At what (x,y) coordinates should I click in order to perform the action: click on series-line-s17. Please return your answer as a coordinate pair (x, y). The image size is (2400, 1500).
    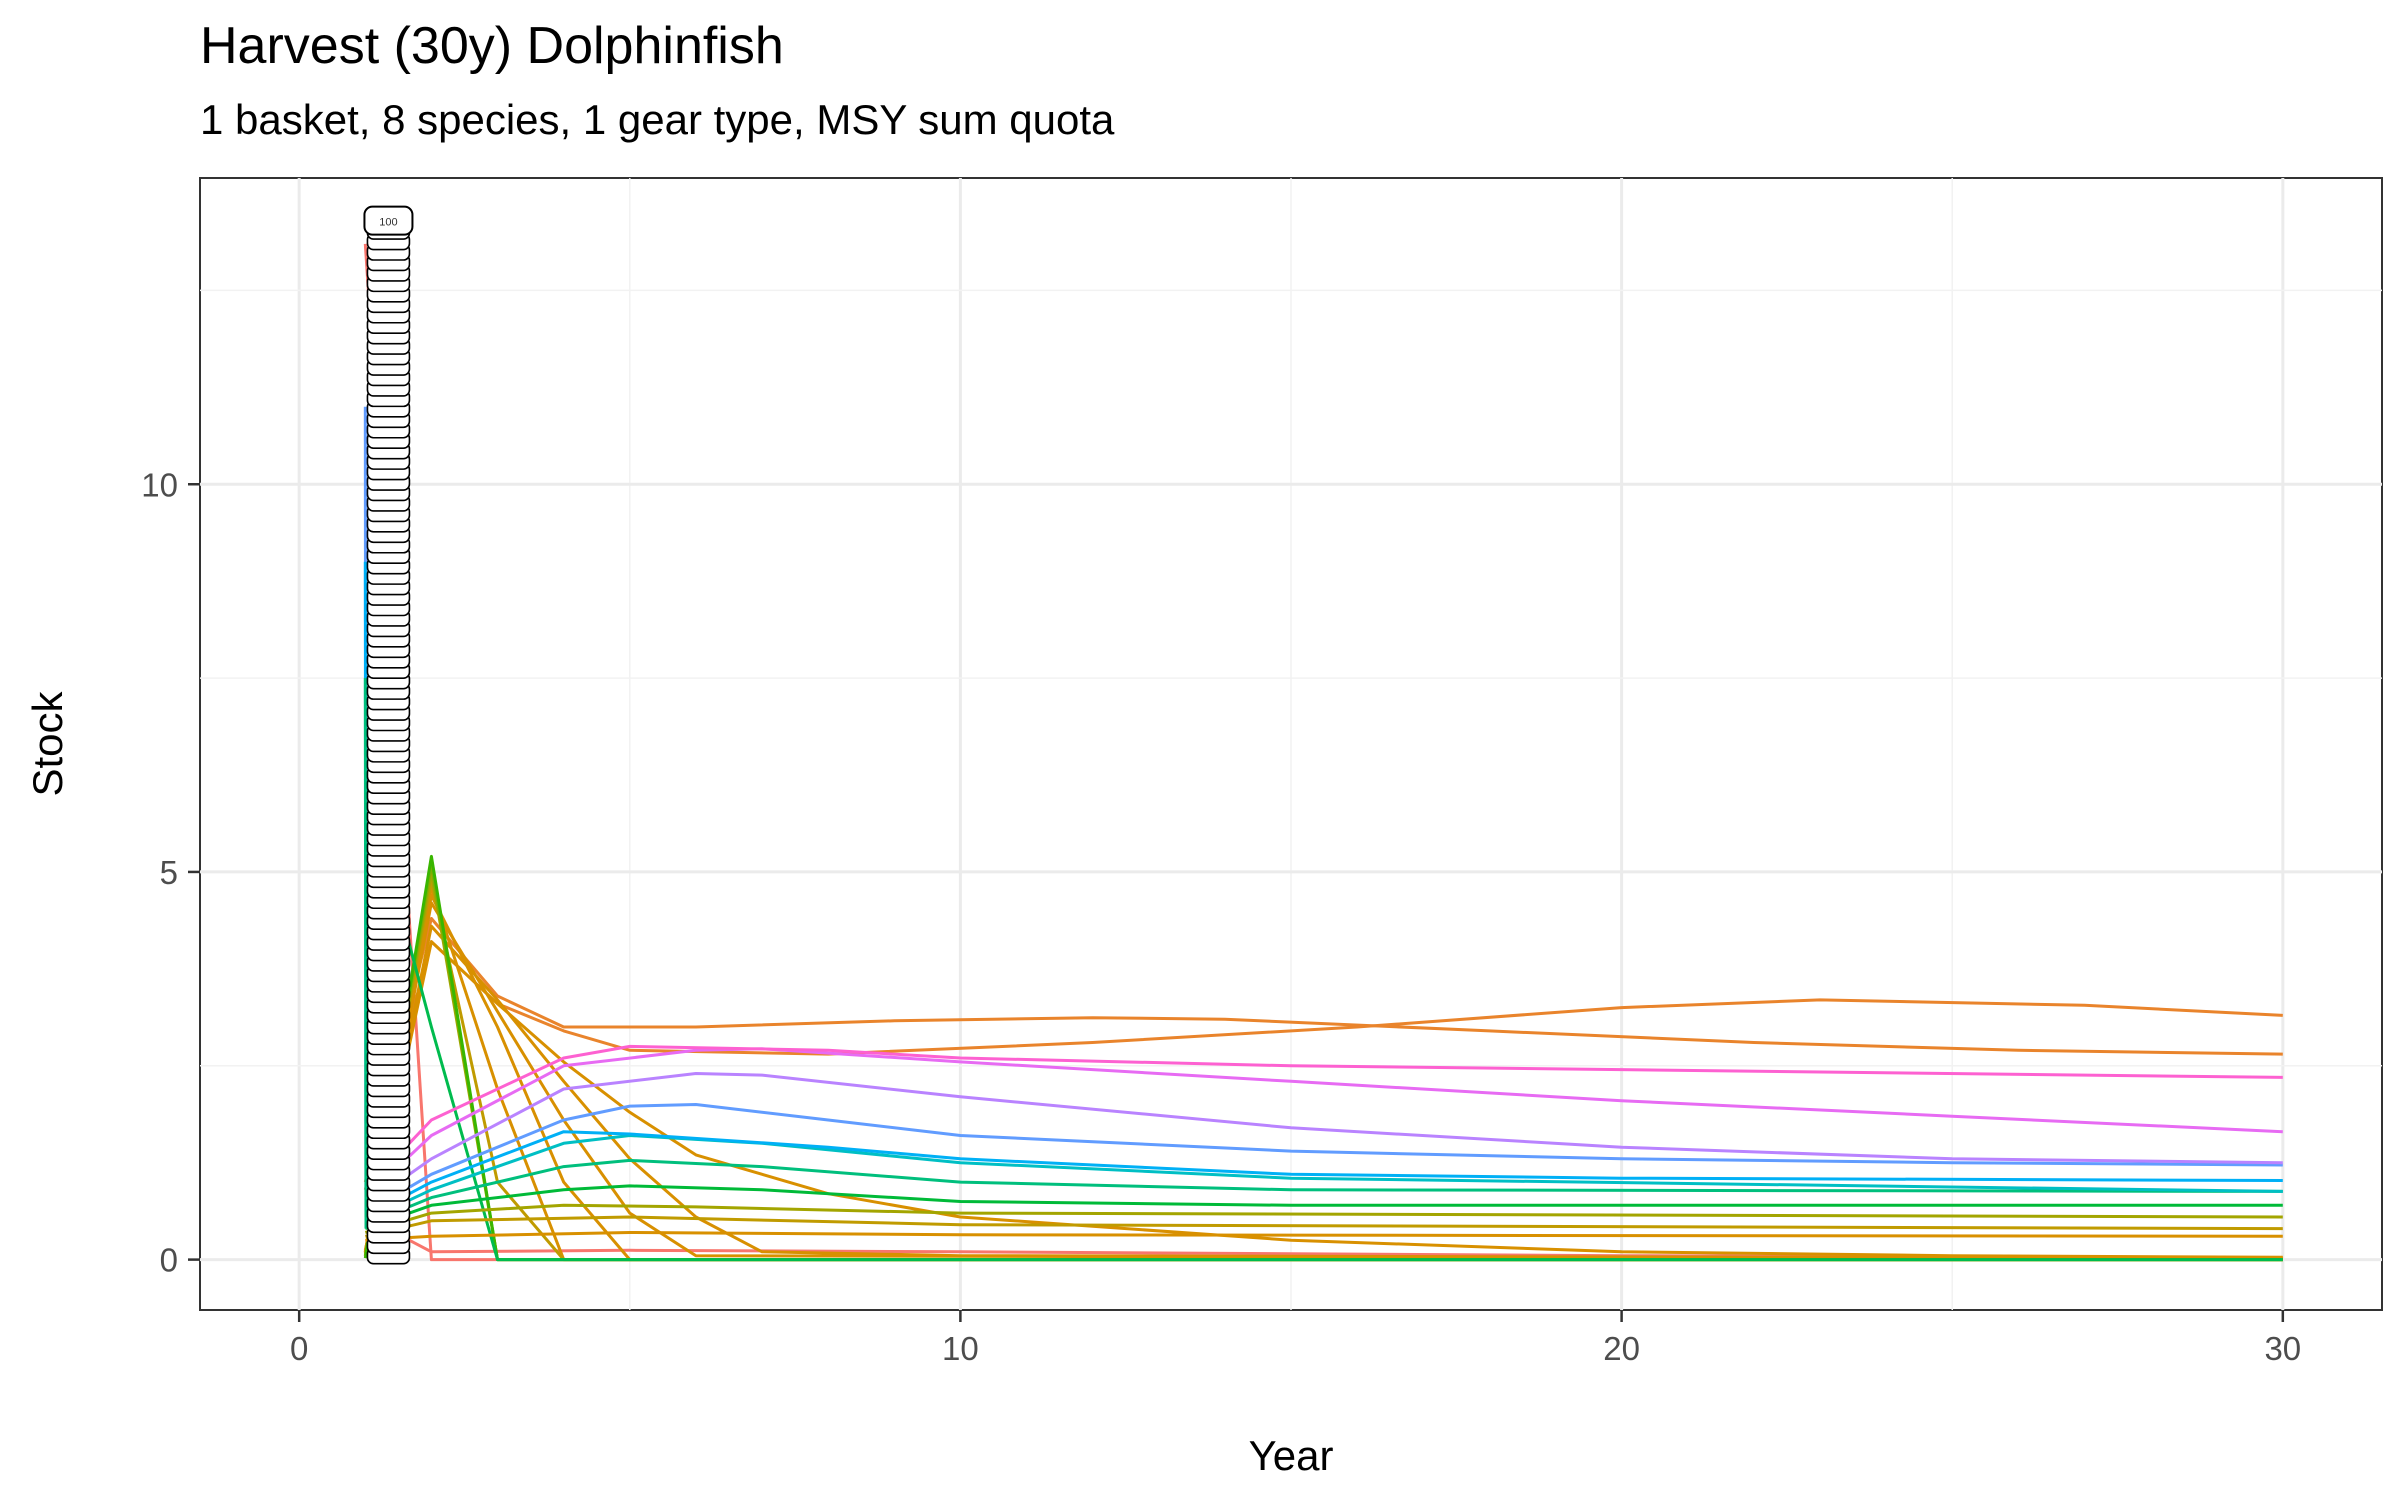
    Looking at the image, I should click on (1323, 1218).